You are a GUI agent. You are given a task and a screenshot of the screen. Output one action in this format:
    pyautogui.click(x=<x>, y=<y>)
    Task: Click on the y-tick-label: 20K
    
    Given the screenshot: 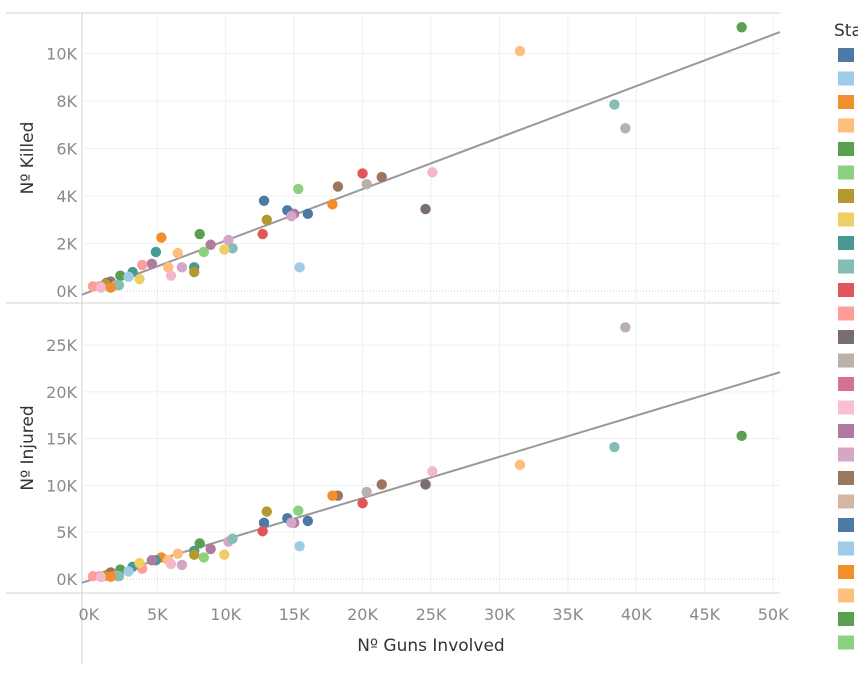 What is the action you would take?
    pyautogui.click(x=61, y=392)
    